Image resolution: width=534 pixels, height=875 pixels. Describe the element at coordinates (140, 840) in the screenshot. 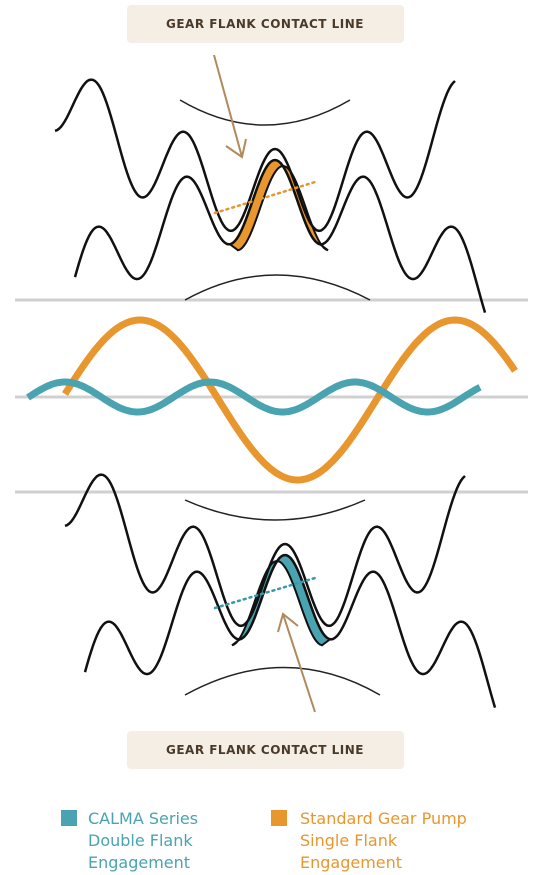

I see `legend-text: Double Flank` at that location.